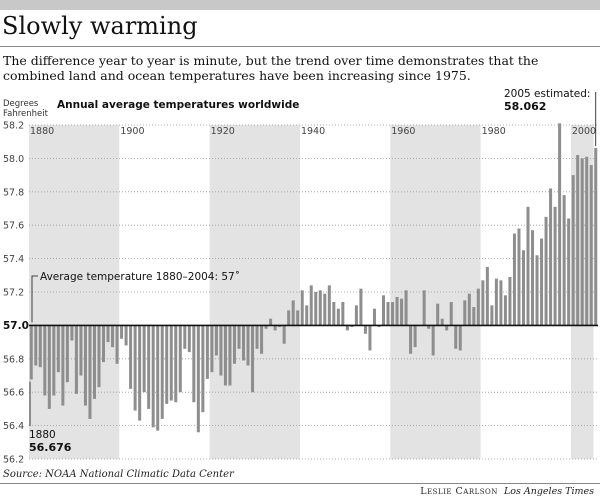  What do you see at coordinates (13, 359) in the screenshot?
I see `y-tick-label: 56.8` at bounding box center [13, 359].